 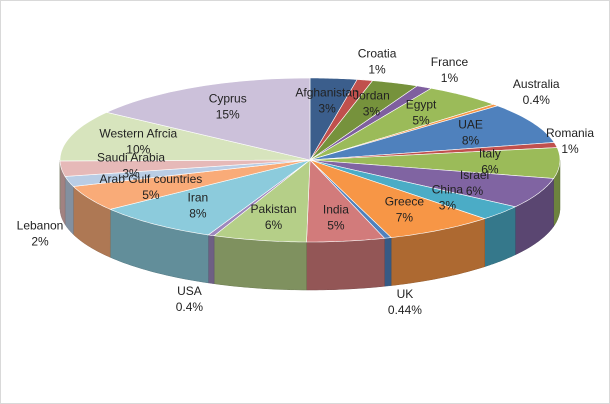 I want to click on slice-label: USA, so click(x=189, y=291).